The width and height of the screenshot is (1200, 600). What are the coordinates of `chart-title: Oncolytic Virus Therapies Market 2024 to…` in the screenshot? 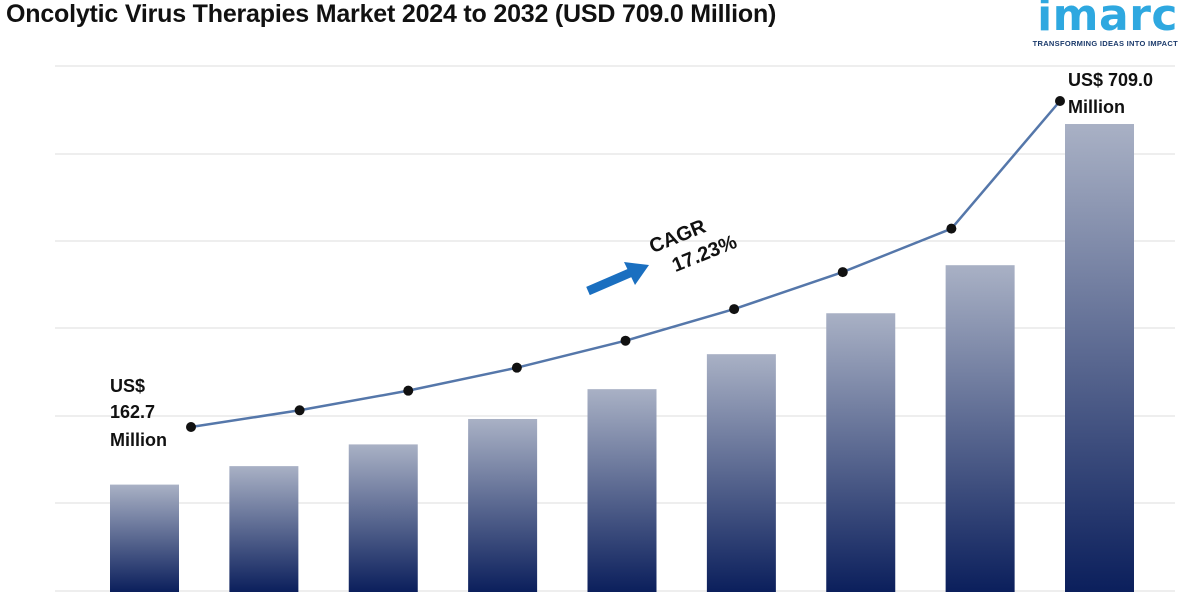 It's located at (391, 14).